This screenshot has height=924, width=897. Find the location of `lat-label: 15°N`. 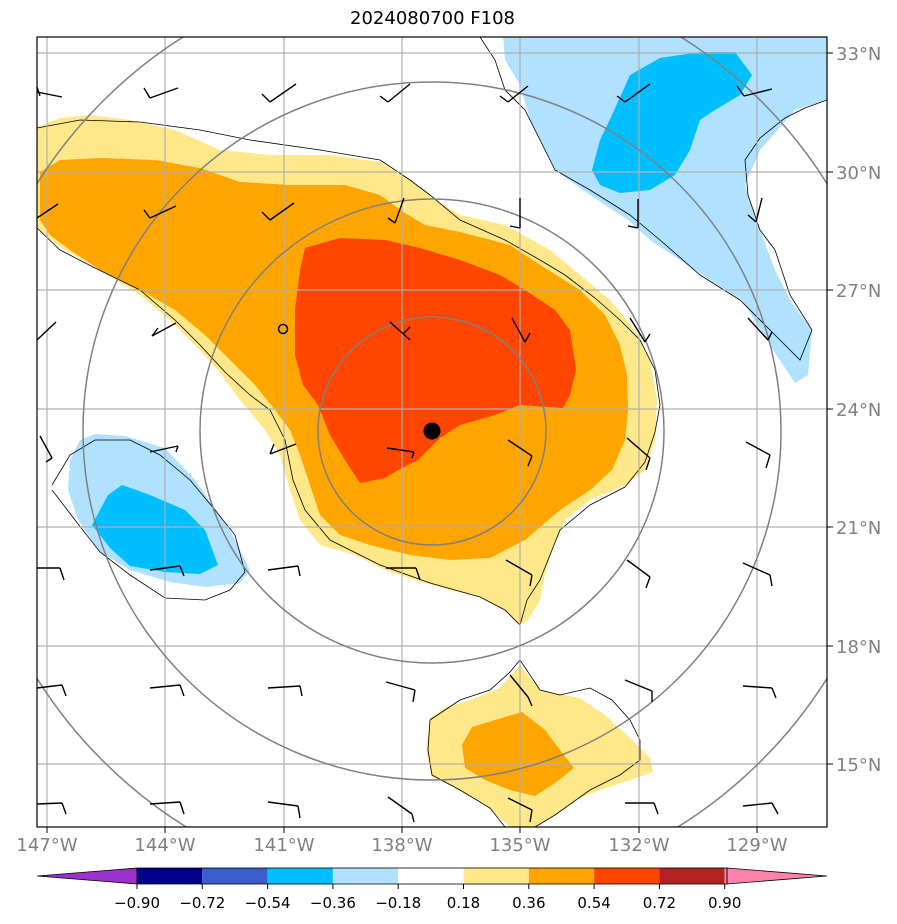

lat-label: 15°N is located at coordinates (858, 765).